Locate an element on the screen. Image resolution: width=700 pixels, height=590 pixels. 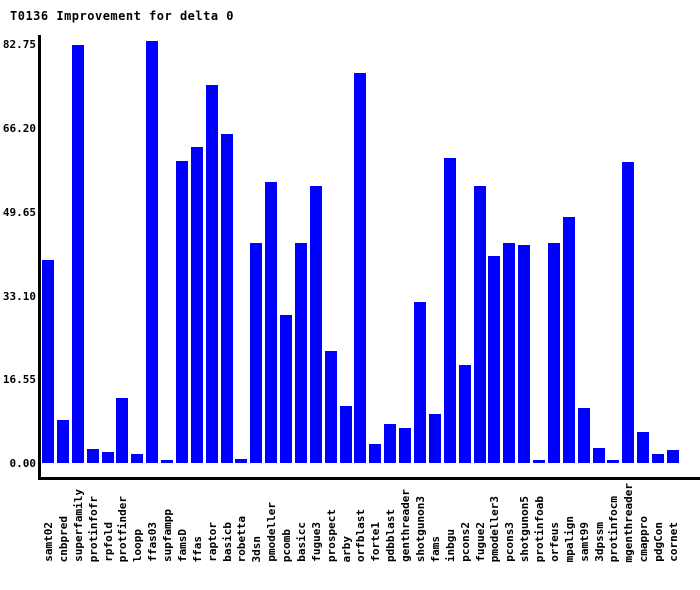
x-tick-label-protinfoab: protinfoab is located at coordinates (539, 528).